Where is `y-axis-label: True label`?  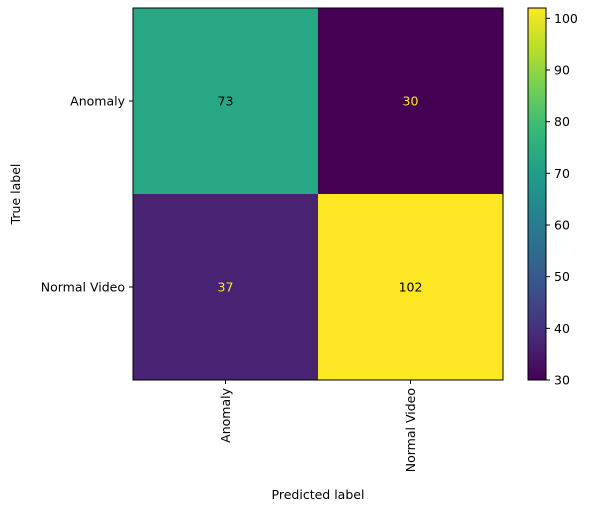 y-axis-label: True label is located at coordinates (15, 195).